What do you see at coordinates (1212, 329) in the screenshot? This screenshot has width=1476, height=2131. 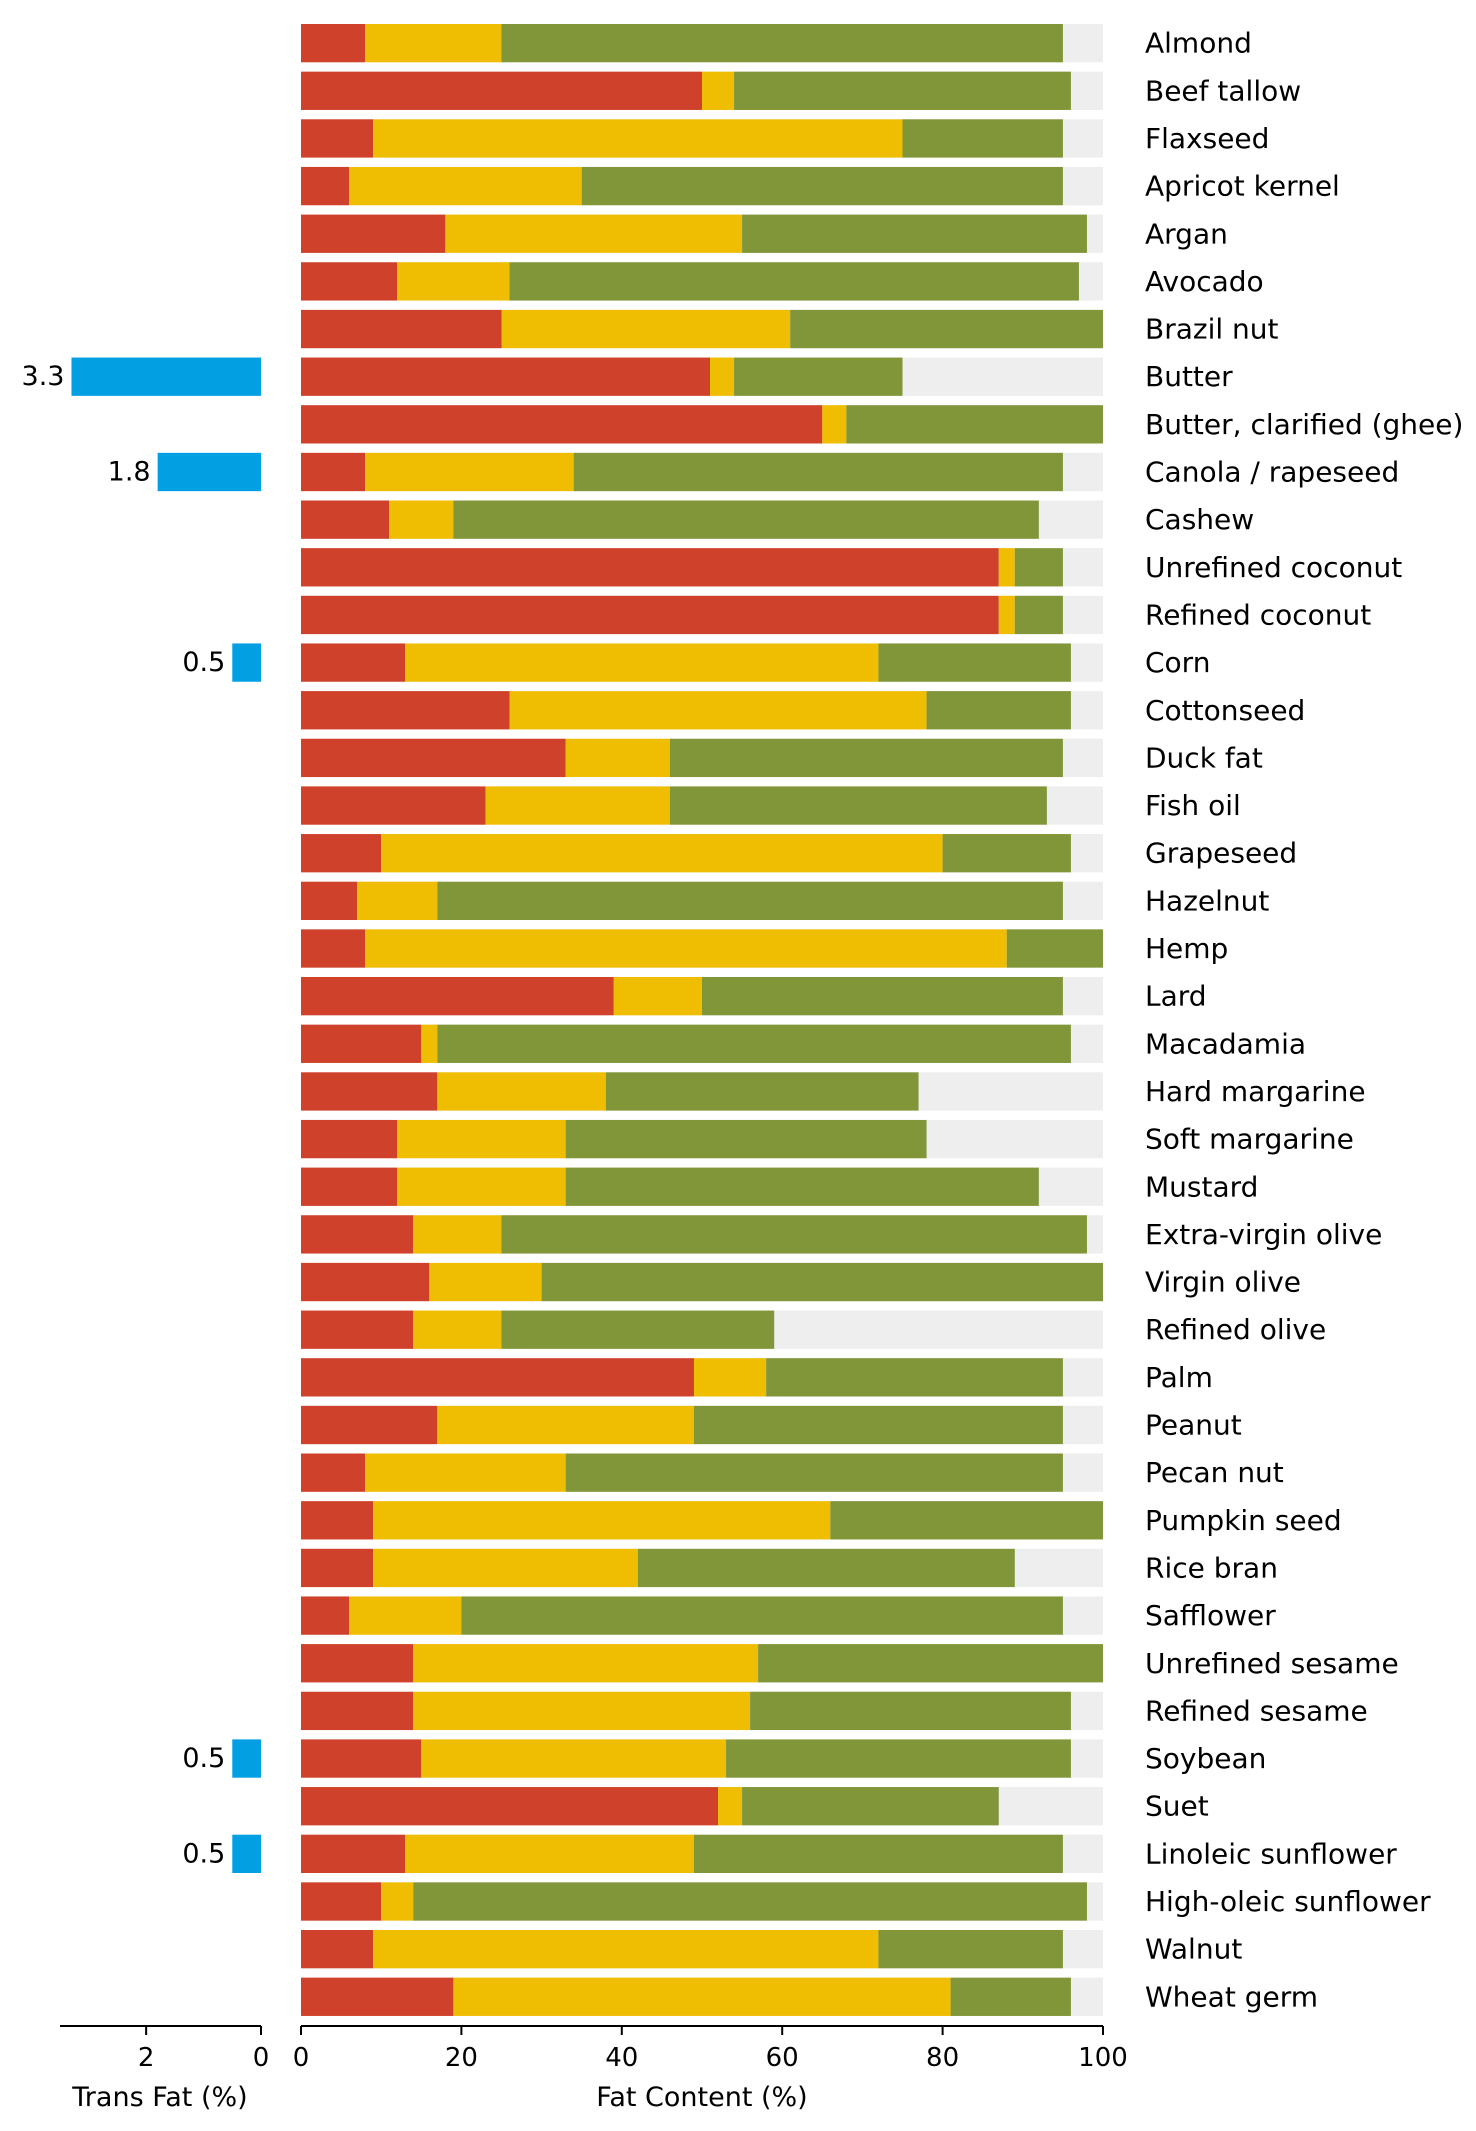 I see `category-label: Brazil nut` at bounding box center [1212, 329].